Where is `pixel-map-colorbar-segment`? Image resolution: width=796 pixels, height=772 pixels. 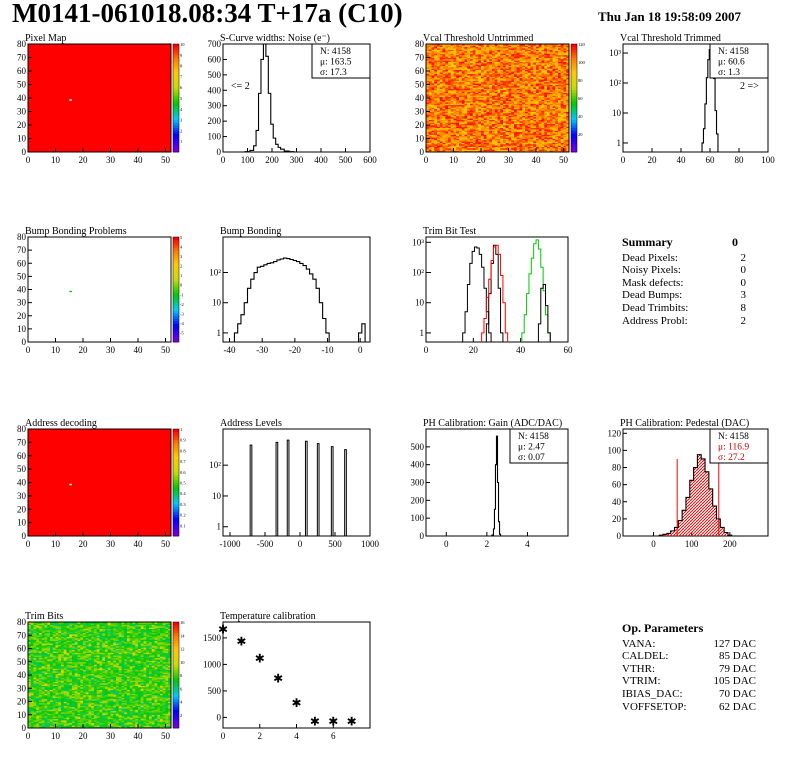
pixel-map-colorbar-segment is located at coordinates (176, 97).